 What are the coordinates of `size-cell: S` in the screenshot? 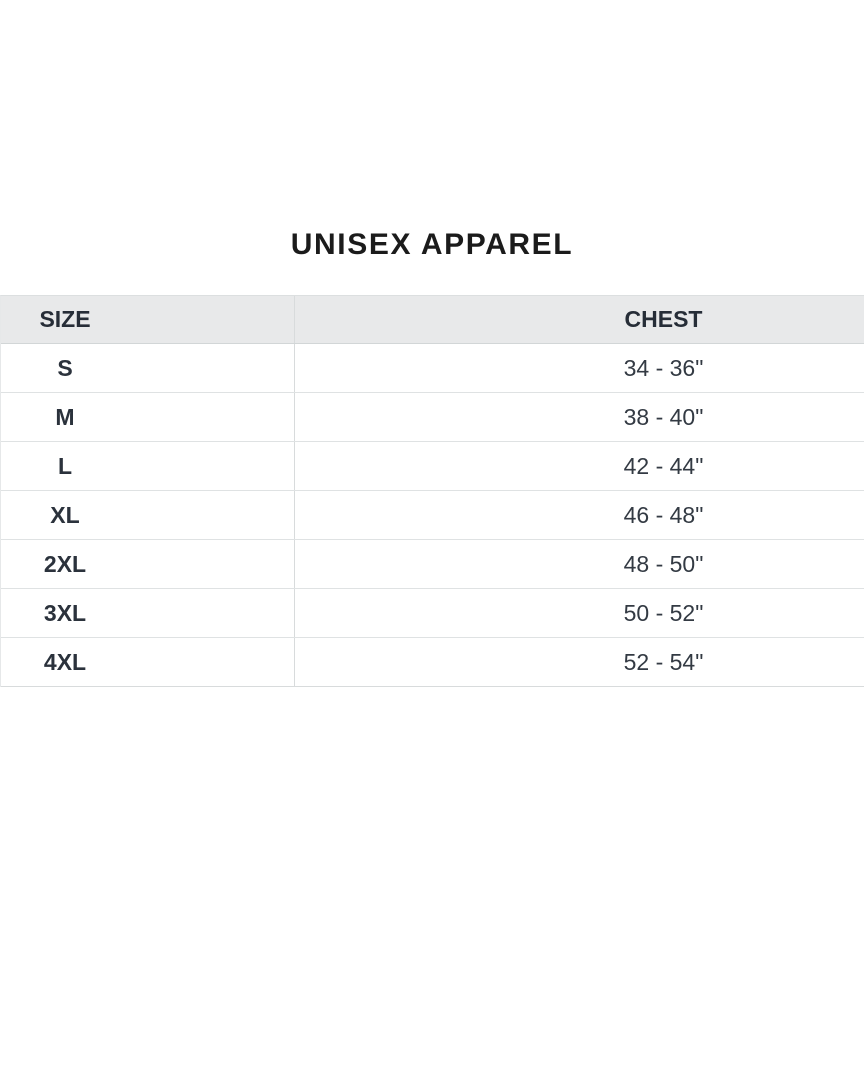 It's located at (148, 368).